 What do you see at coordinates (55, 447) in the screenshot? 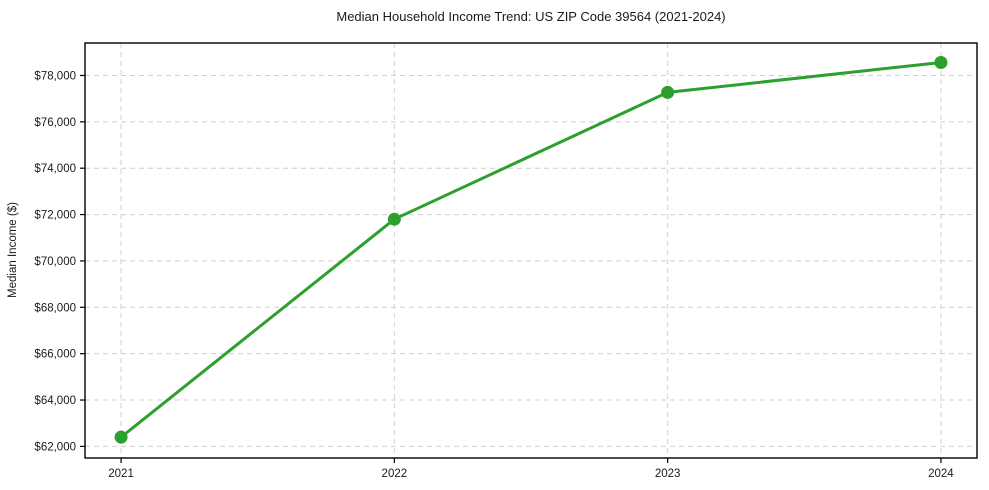
I see `y-tick-label: $62,000` at bounding box center [55, 447].